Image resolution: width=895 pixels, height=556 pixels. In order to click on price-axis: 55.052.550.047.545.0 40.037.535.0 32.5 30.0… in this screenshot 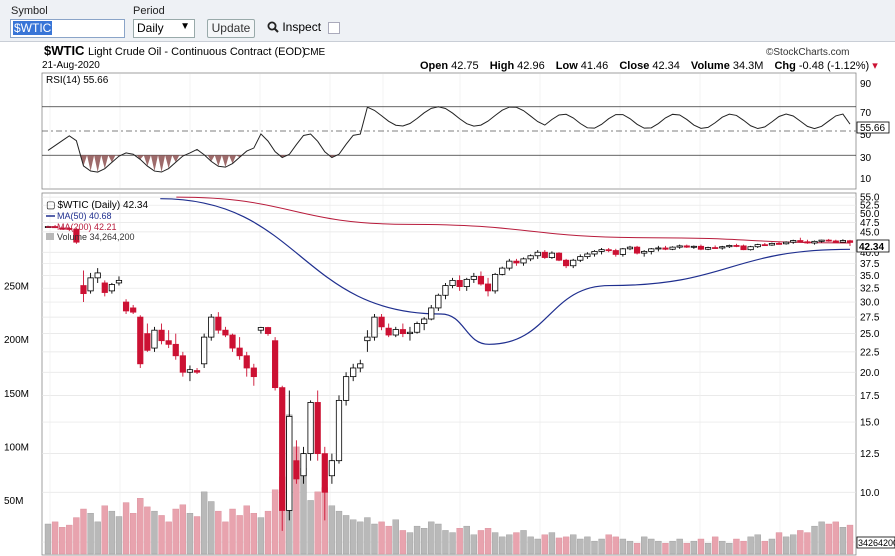, I will do `click(870, 371)`.